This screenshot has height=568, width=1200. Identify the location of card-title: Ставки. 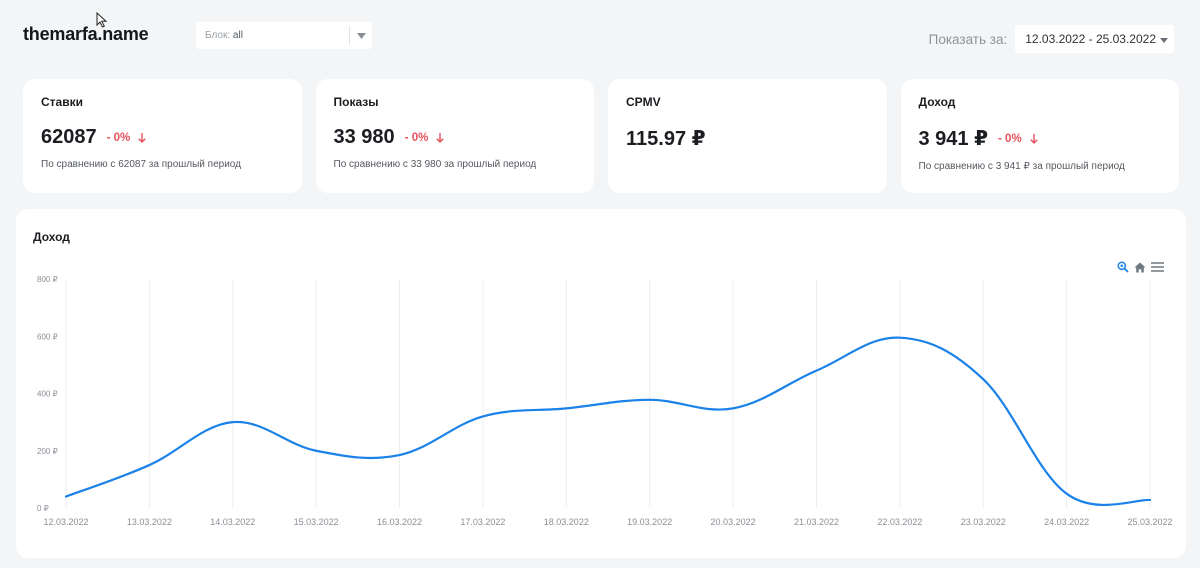
(62, 102).